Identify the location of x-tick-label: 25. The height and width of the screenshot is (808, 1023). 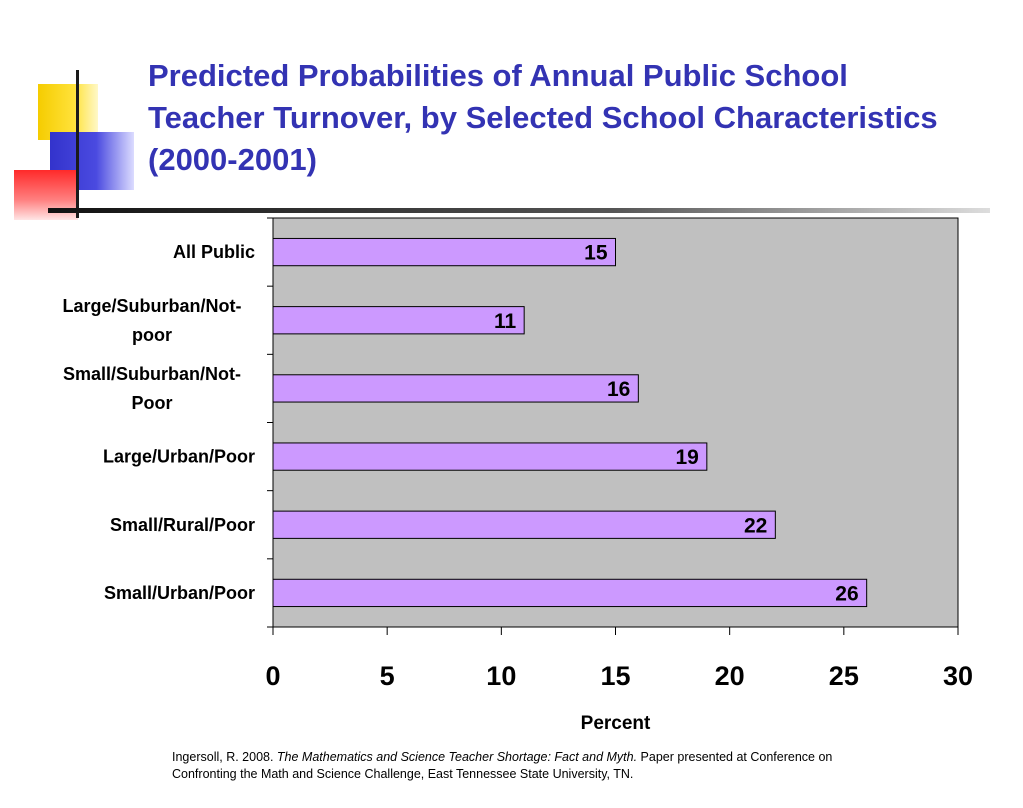
(844, 676).